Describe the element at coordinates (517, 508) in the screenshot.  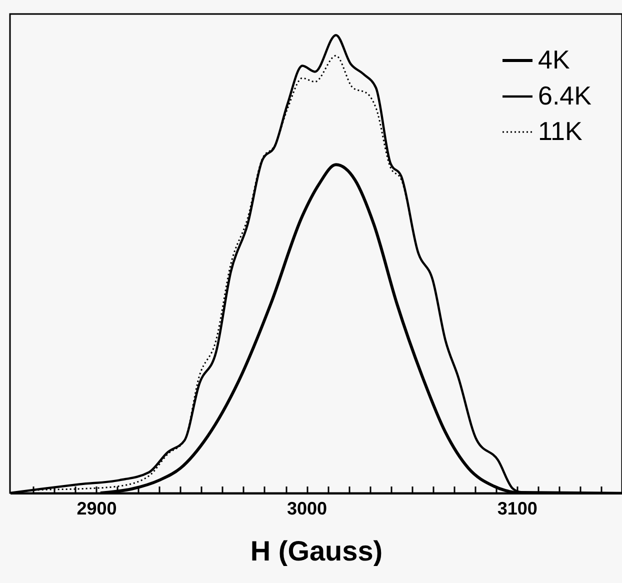
I see `x-tick-label: 3100` at that location.